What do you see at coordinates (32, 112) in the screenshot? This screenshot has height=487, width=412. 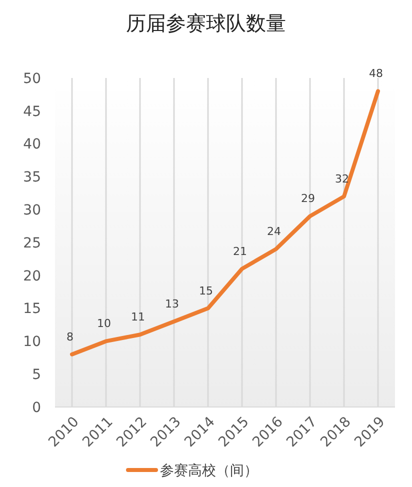 I see `y-tick-label: 45` at bounding box center [32, 112].